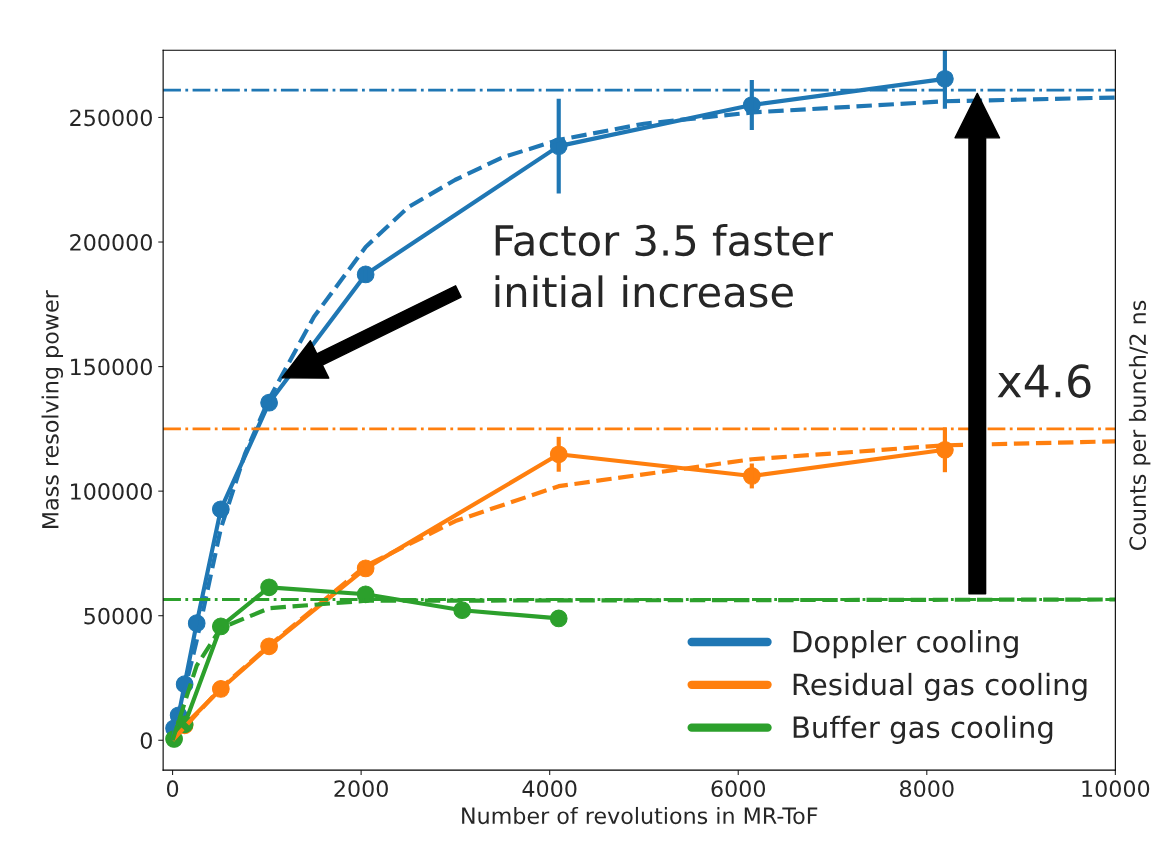  Describe the element at coordinates (146, 741) in the screenshot. I see `y-tick-label: 0` at that location.